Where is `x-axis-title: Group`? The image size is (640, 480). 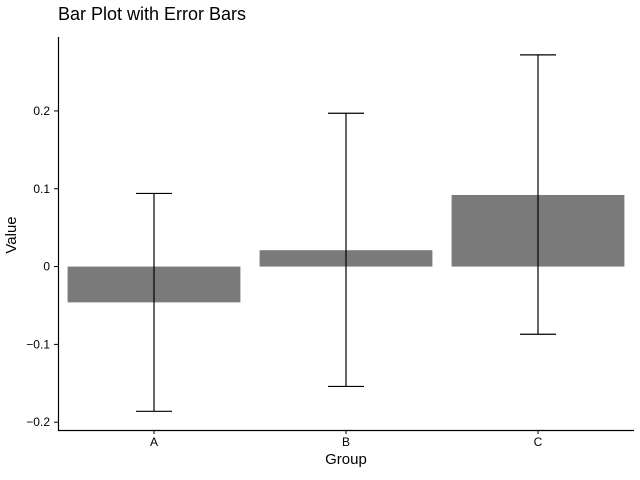
x-axis-title: Group is located at coordinates (346, 459).